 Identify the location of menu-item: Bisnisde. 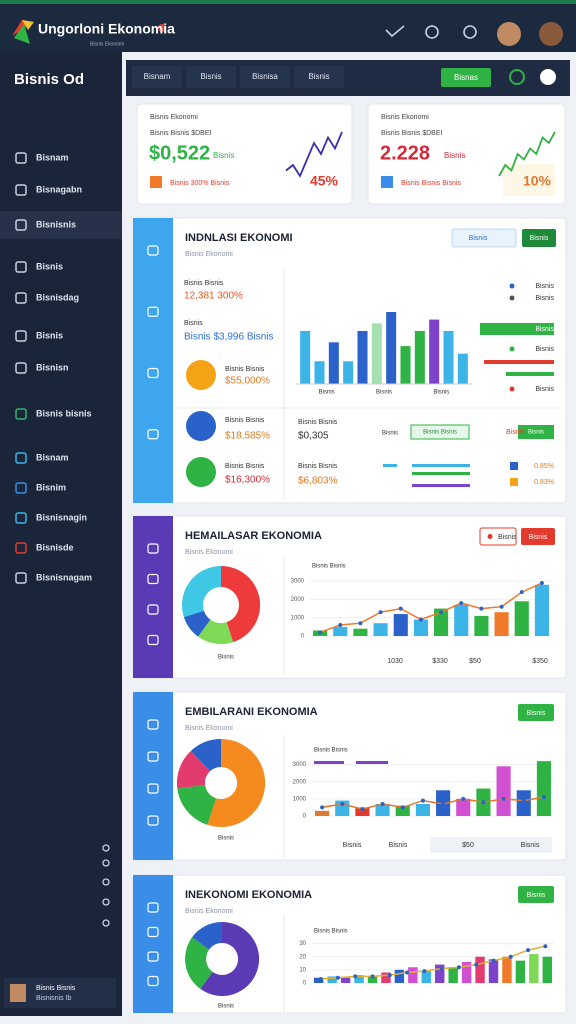
(55, 547).